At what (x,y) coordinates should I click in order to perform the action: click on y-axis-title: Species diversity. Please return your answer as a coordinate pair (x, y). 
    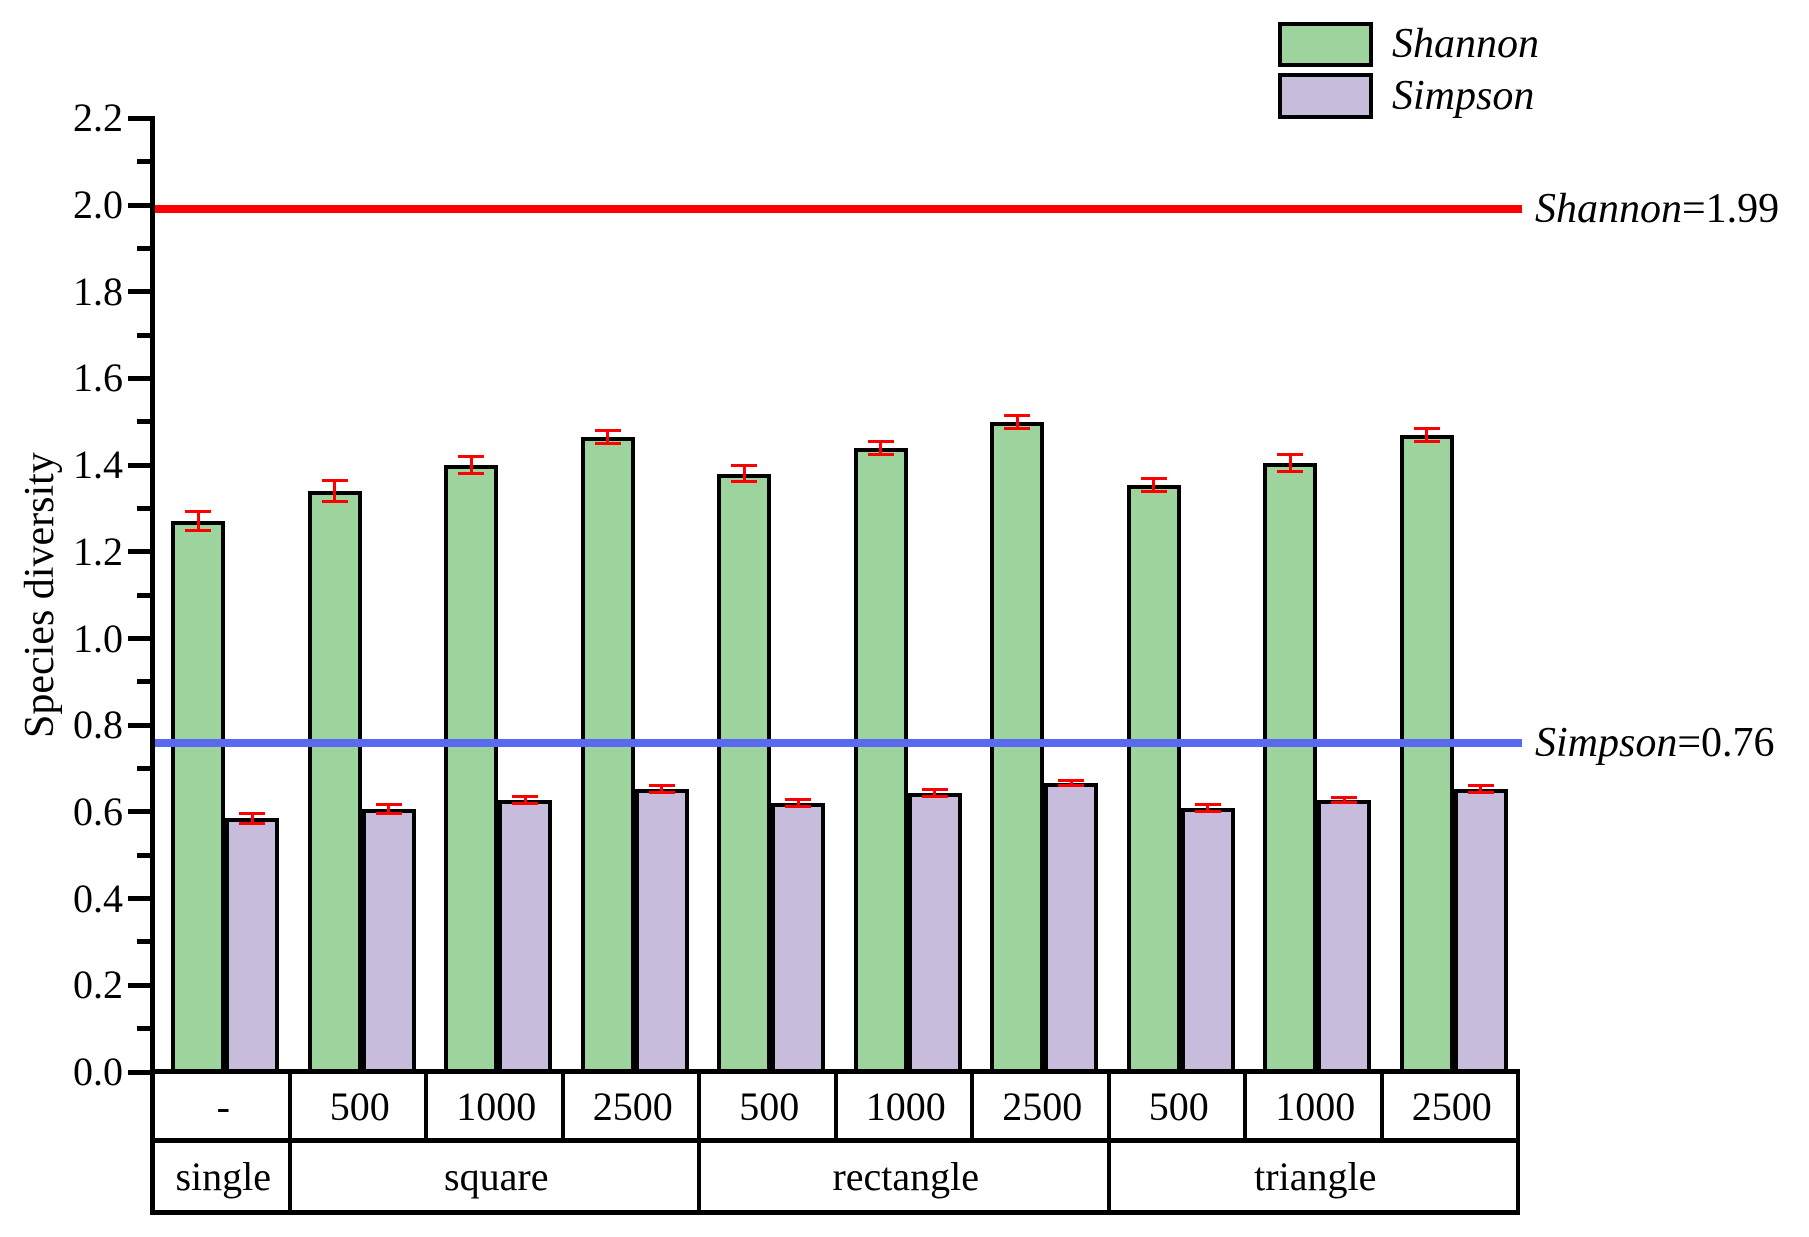
    Looking at the image, I should click on (40, 595).